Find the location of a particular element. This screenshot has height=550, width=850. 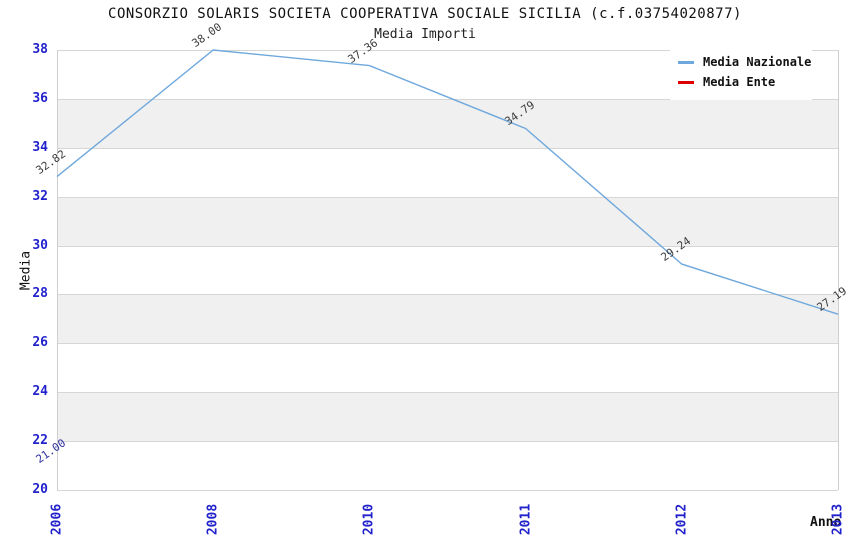

y-tick-label: 36 is located at coordinates (40, 98).